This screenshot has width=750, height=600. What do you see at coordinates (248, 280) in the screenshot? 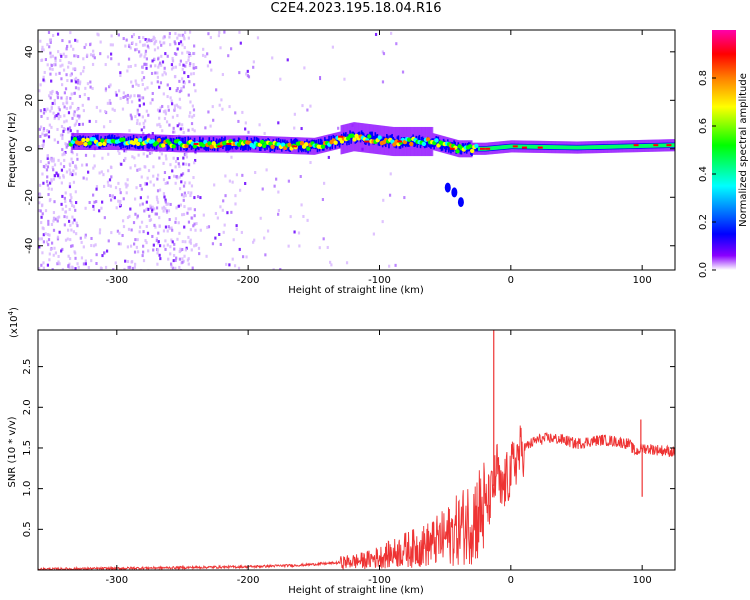
I see `x-tick-label: -200` at bounding box center [248, 280].